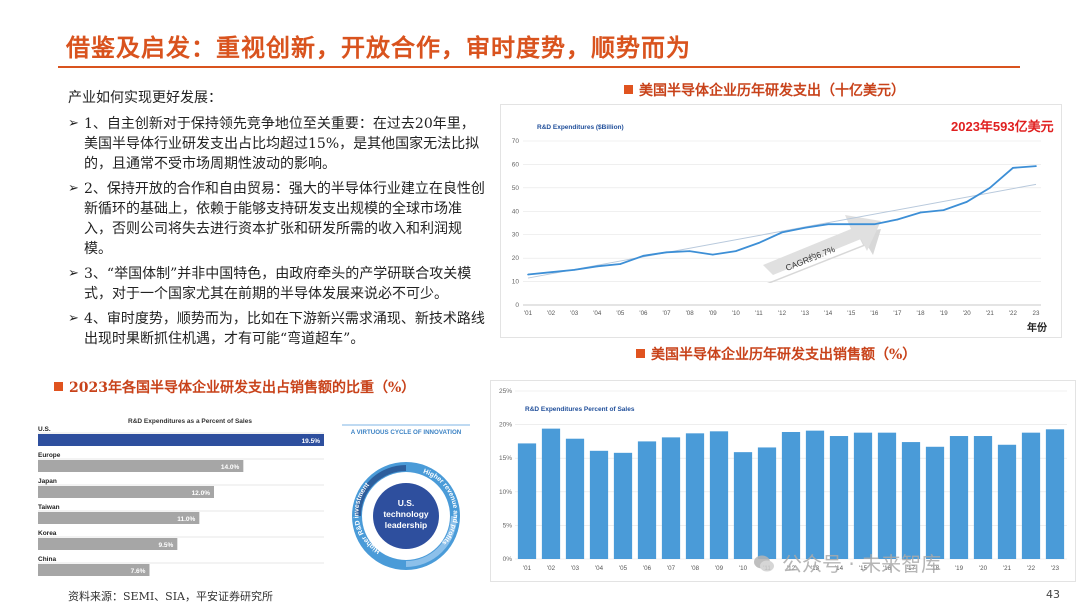 The width and height of the screenshot is (1080, 608). Describe the element at coordinates (846, 562) in the screenshot. I see `watermark: 公众号 · 未来智库` at that location.